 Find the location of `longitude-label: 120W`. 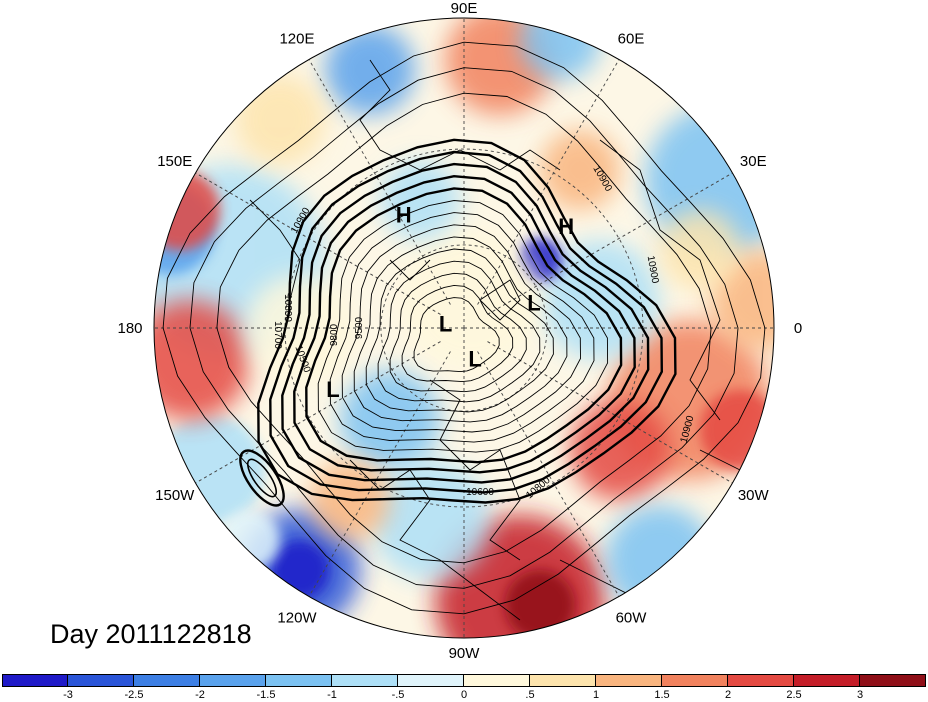

longitude-label: 120W is located at coordinates (297, 617).